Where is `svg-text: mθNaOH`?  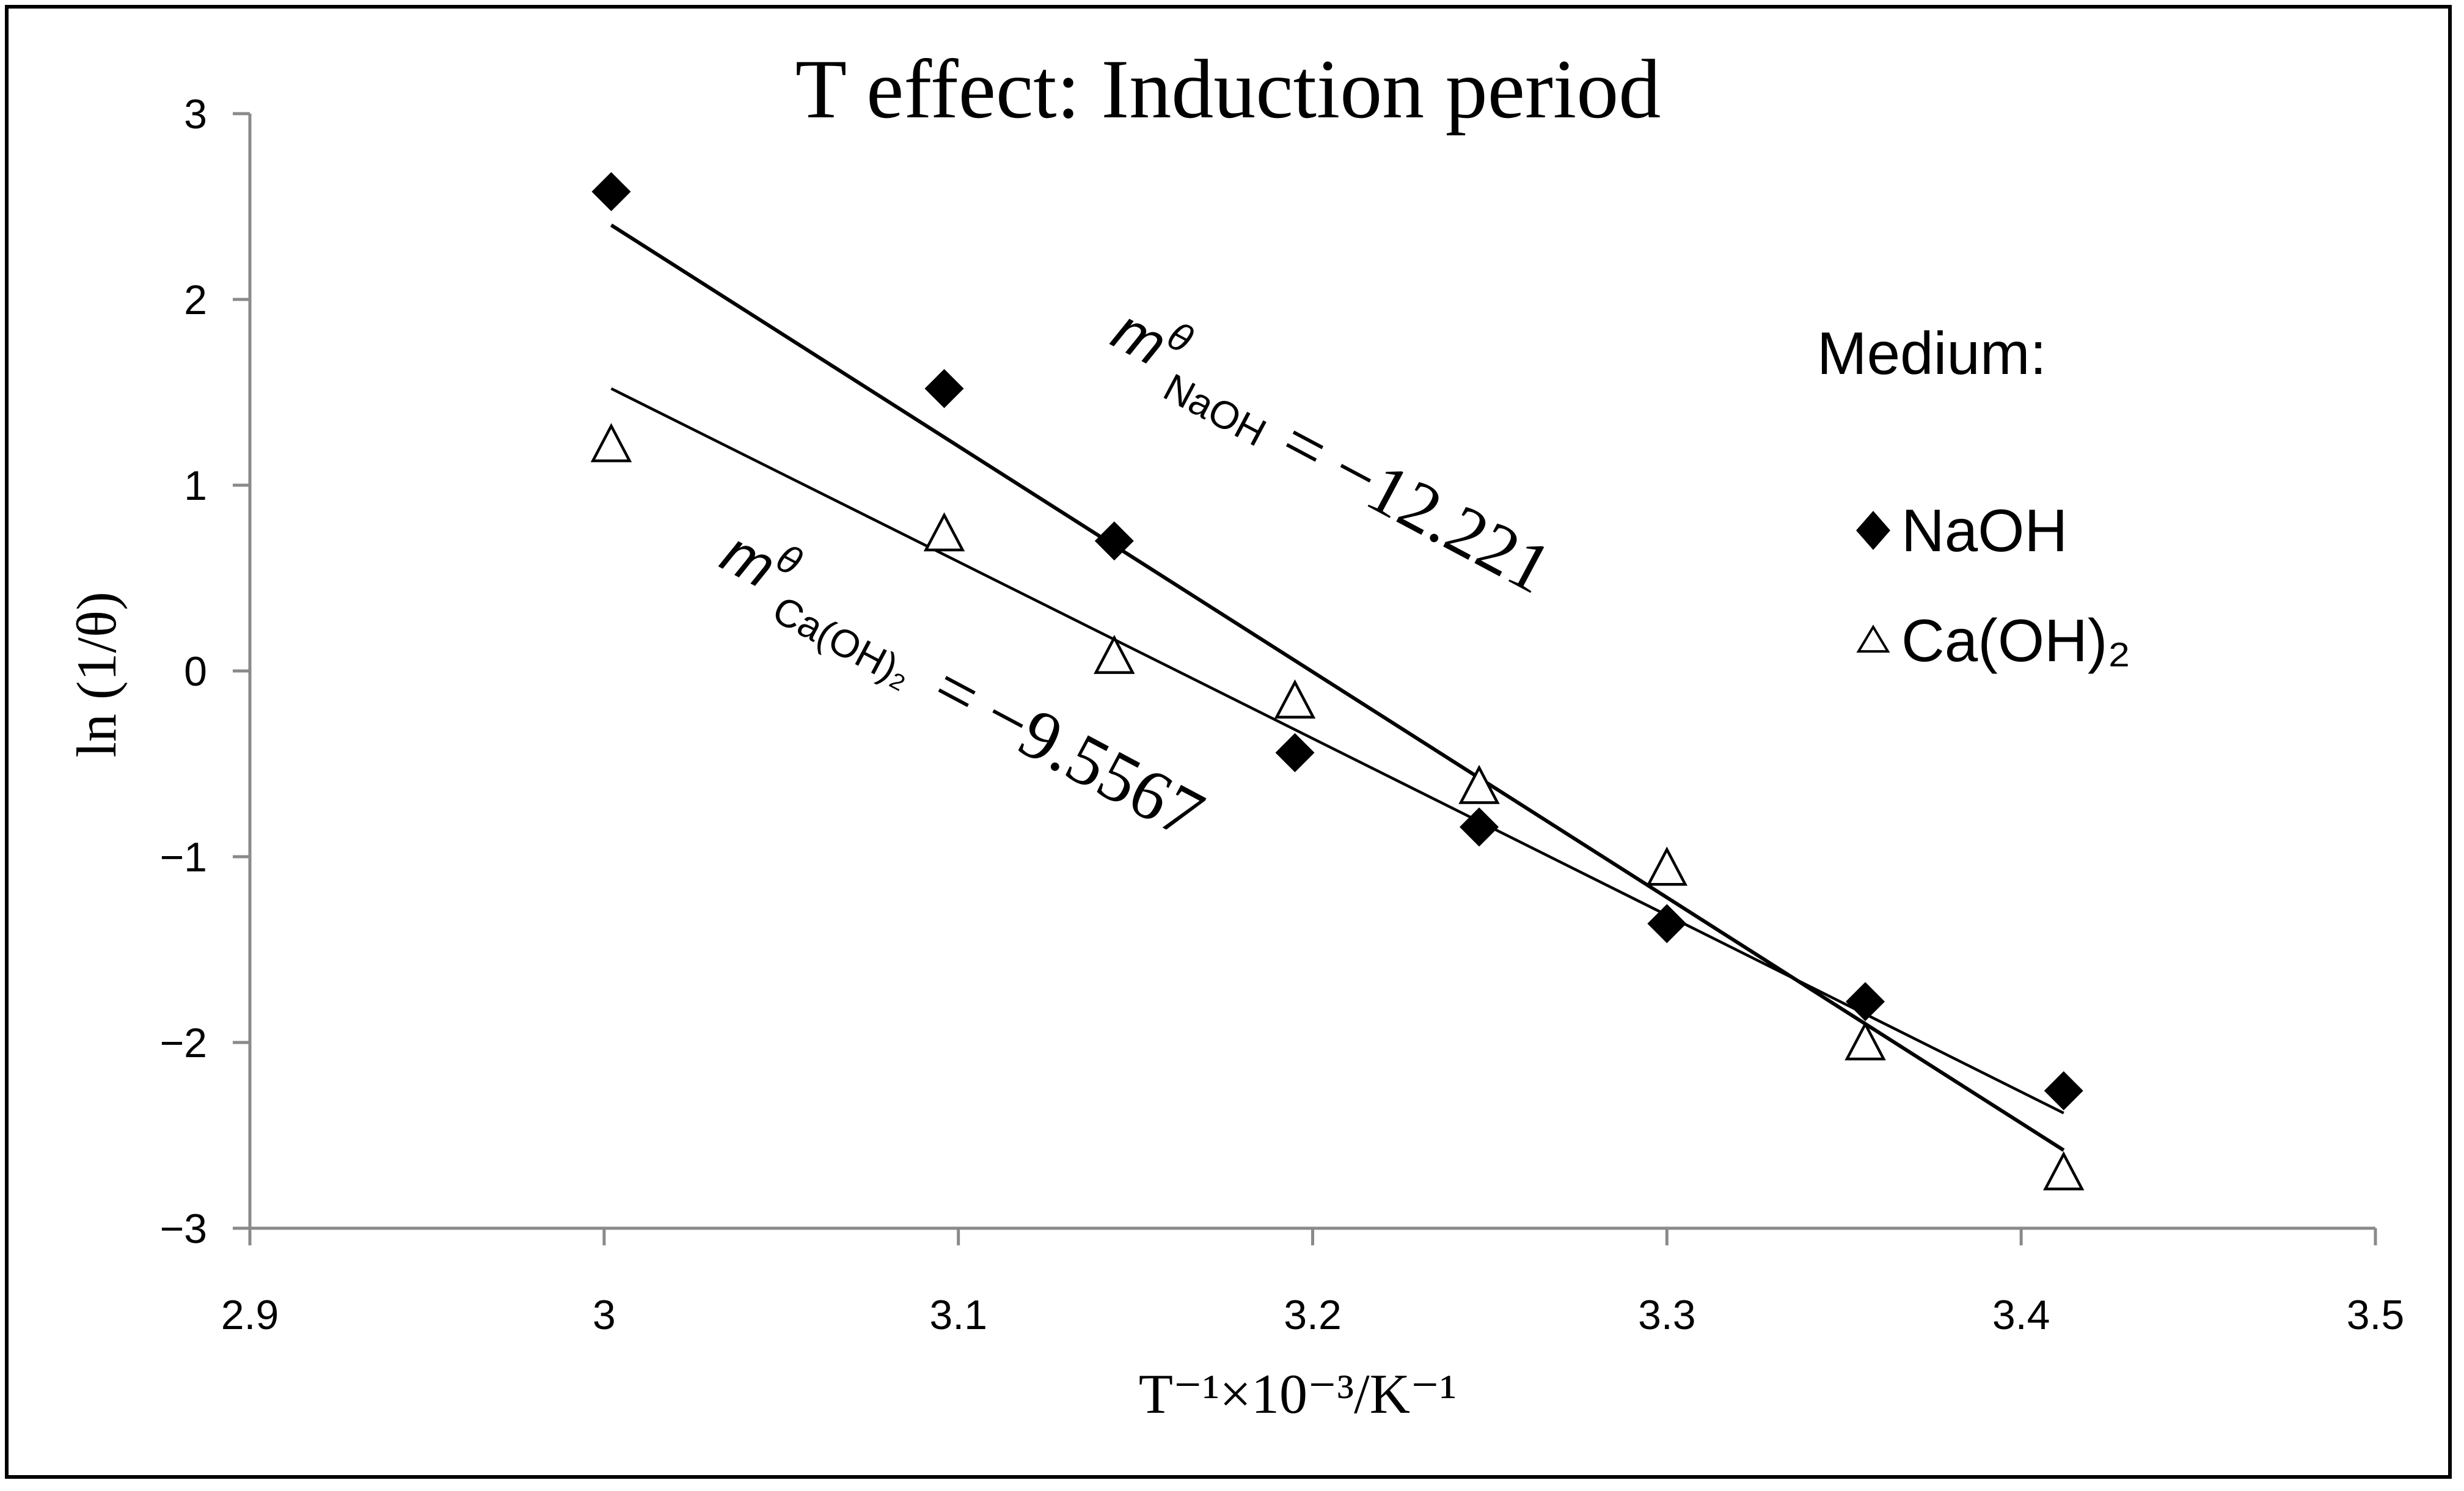 svg-text: mθNaOH is located at coordinates (1195, 372).